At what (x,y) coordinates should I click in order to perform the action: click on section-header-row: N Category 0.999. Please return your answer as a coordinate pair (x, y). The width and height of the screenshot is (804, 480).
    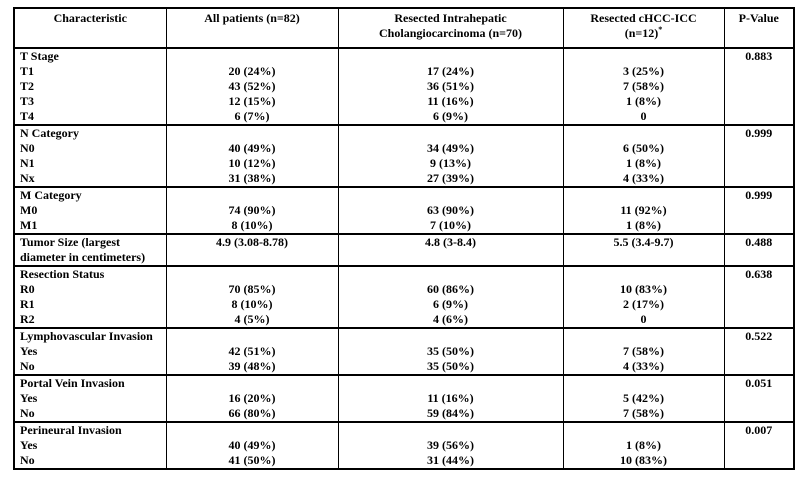
    Looking at the image, I should click on (404, 132).